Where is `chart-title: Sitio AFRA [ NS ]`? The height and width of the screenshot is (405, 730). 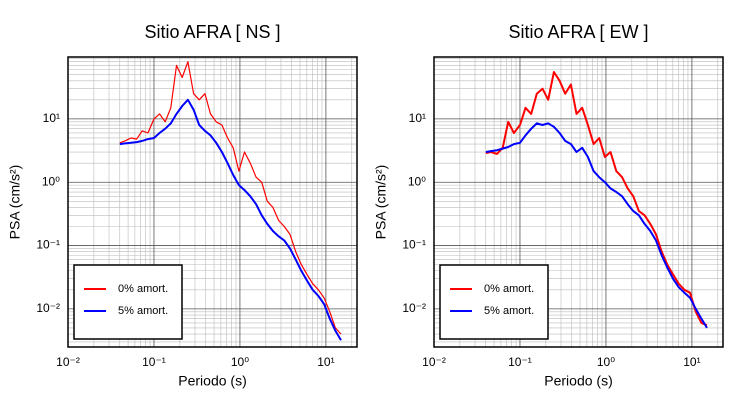 chart-title: Sitio AFRA [ NS ] is located at coordinates (212, 32).